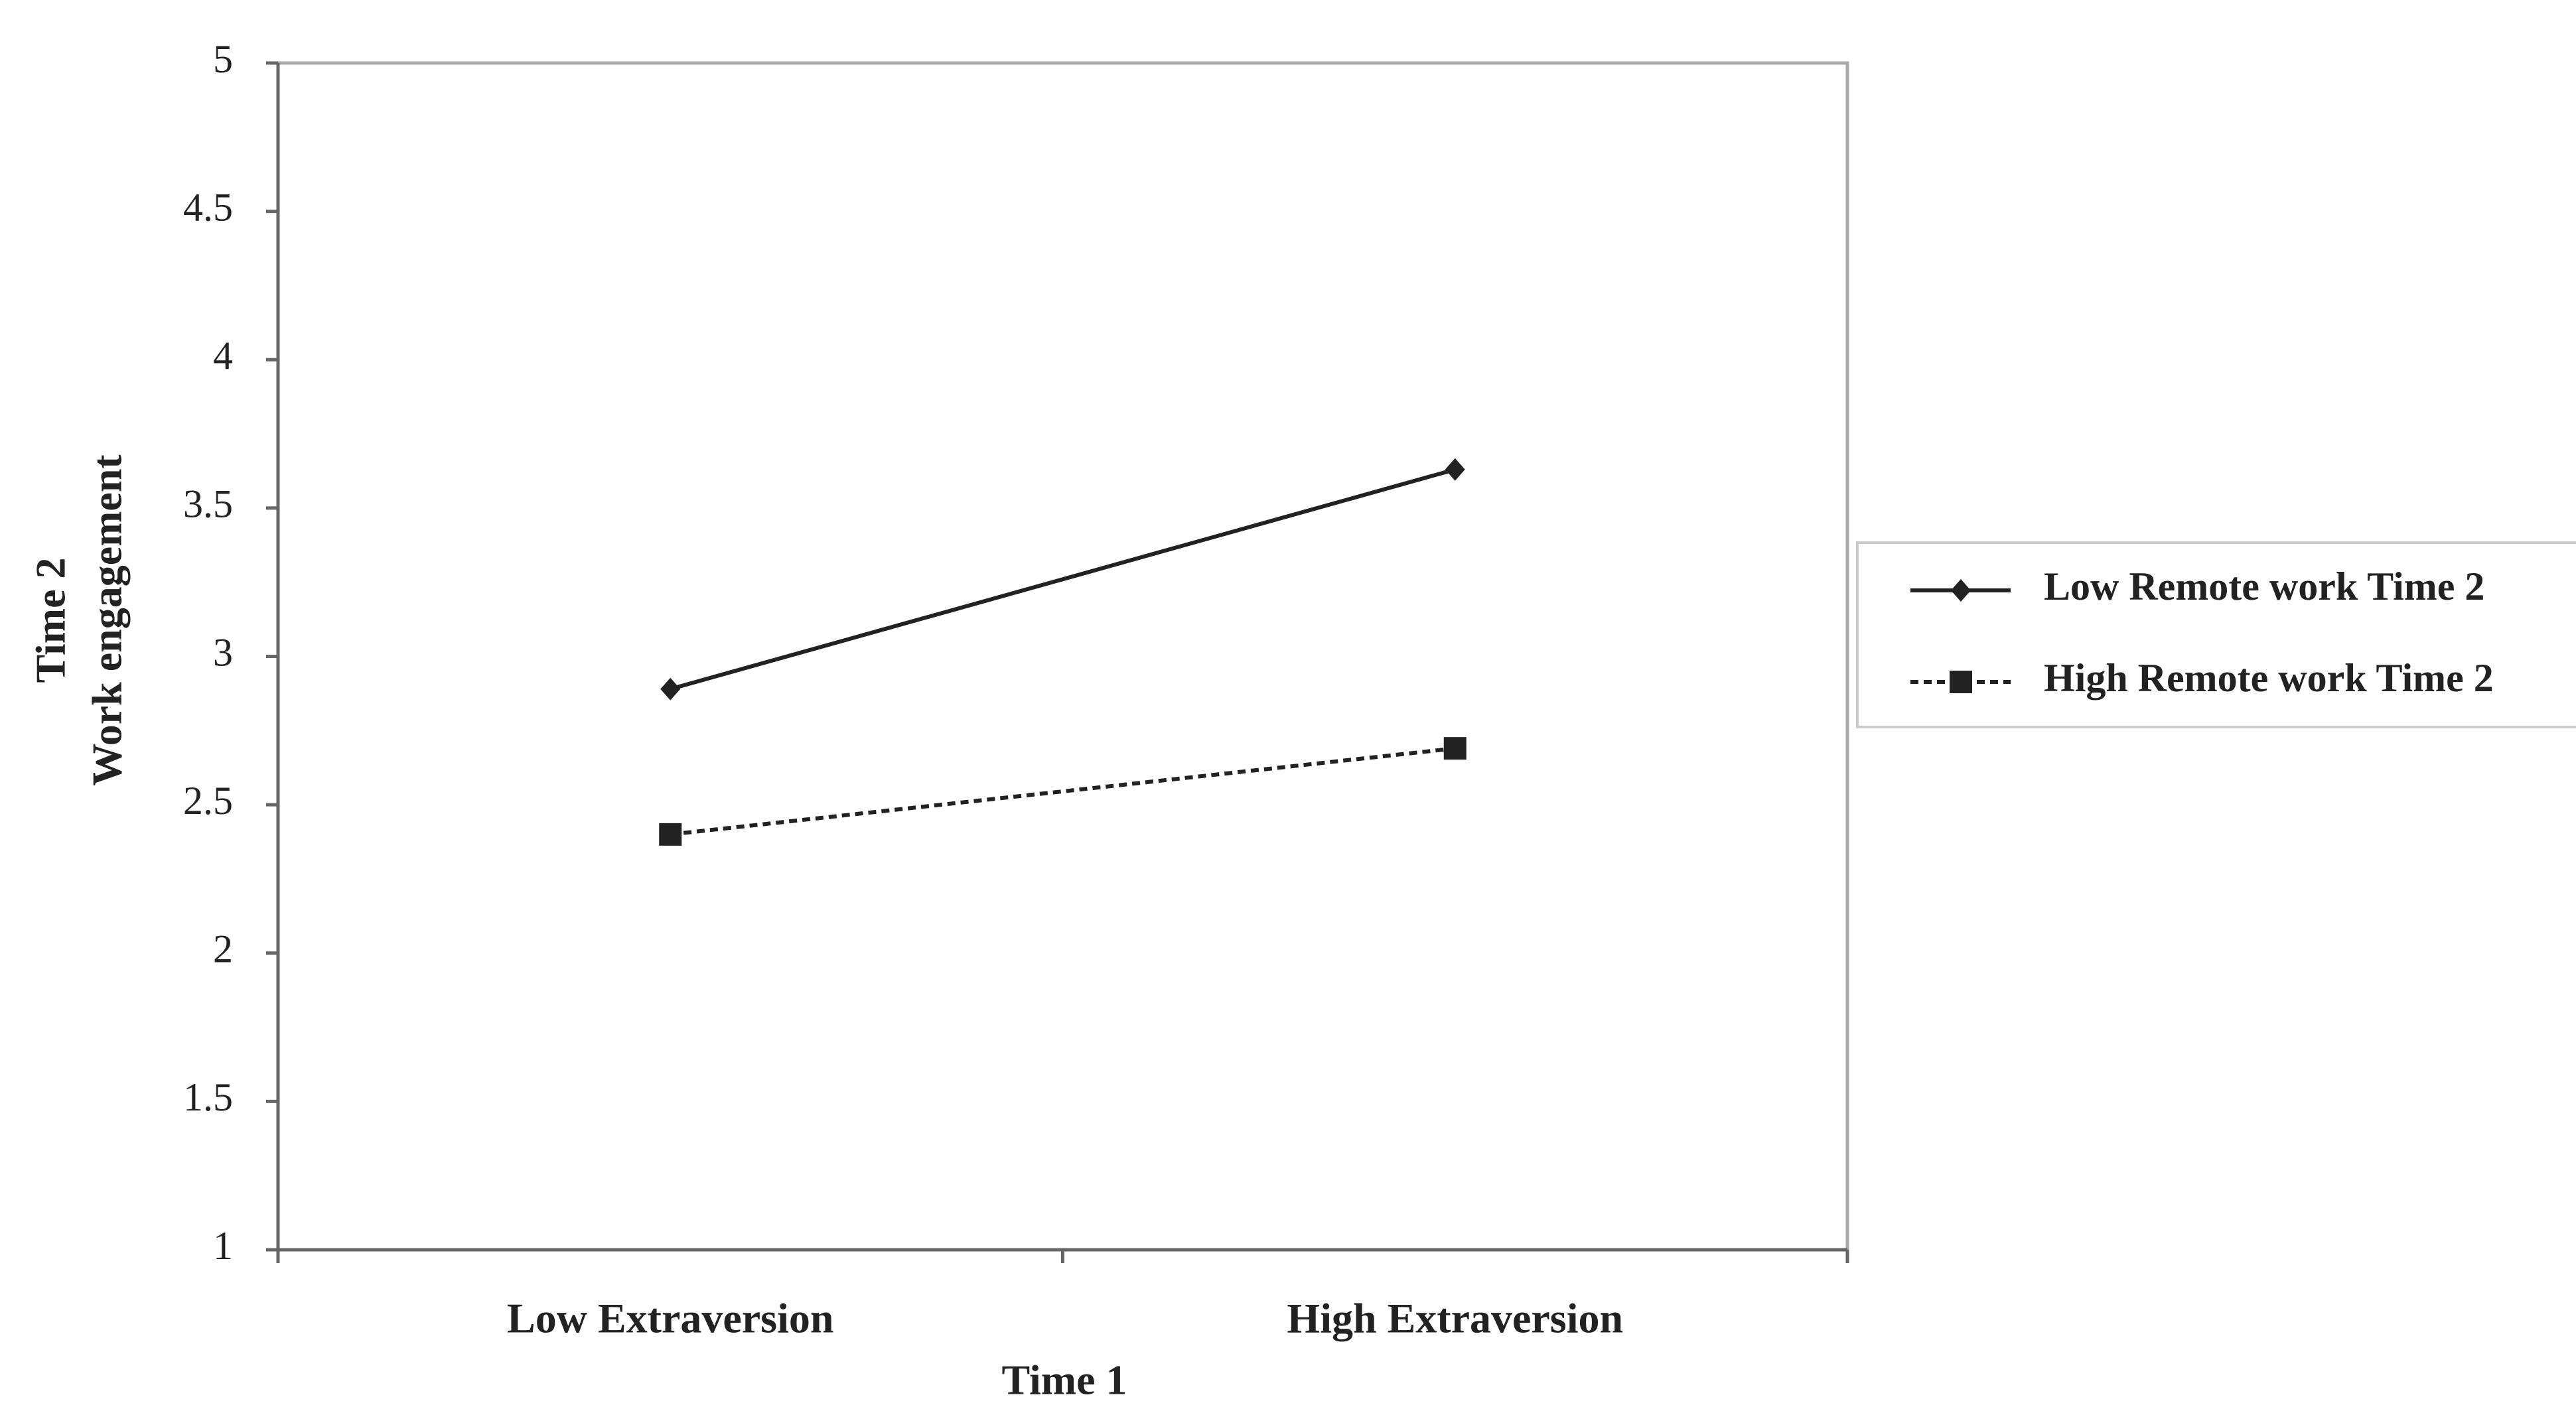  What do you see at coordinates (223, 1246) in the screenshot?
I see `y-tick-label: 1` at bounding box center [223, 1246].